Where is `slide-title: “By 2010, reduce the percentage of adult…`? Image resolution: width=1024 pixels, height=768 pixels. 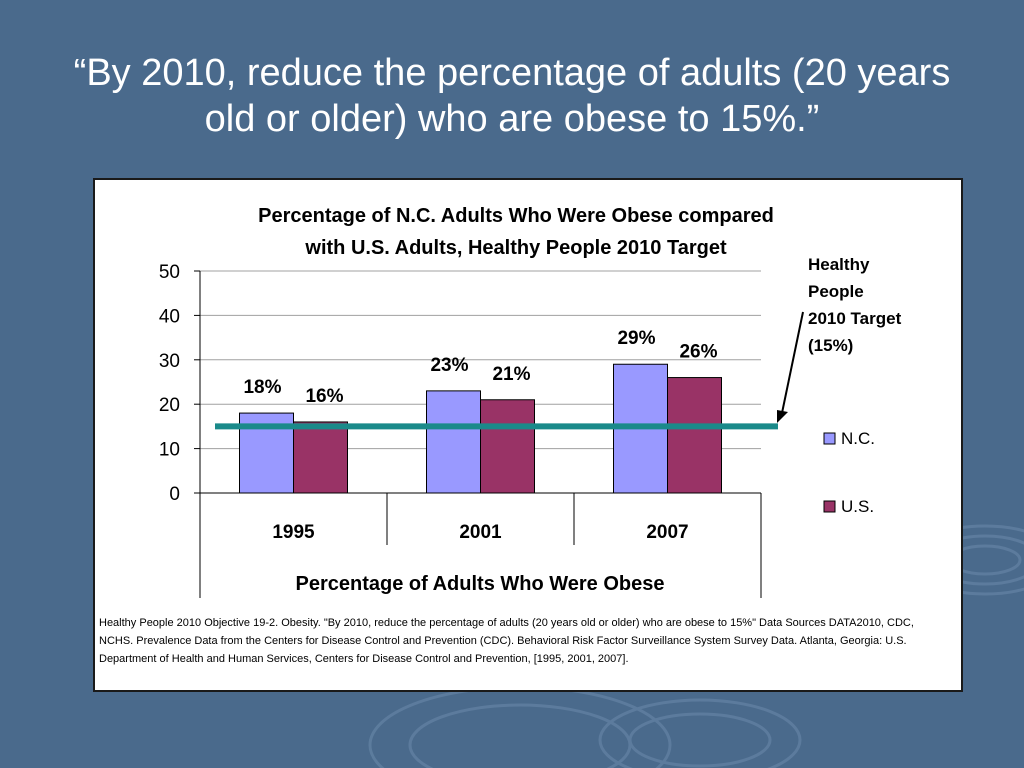 slide-title: “By 2010, reduce the percentage of adult… is located at coordinates (512, 96).